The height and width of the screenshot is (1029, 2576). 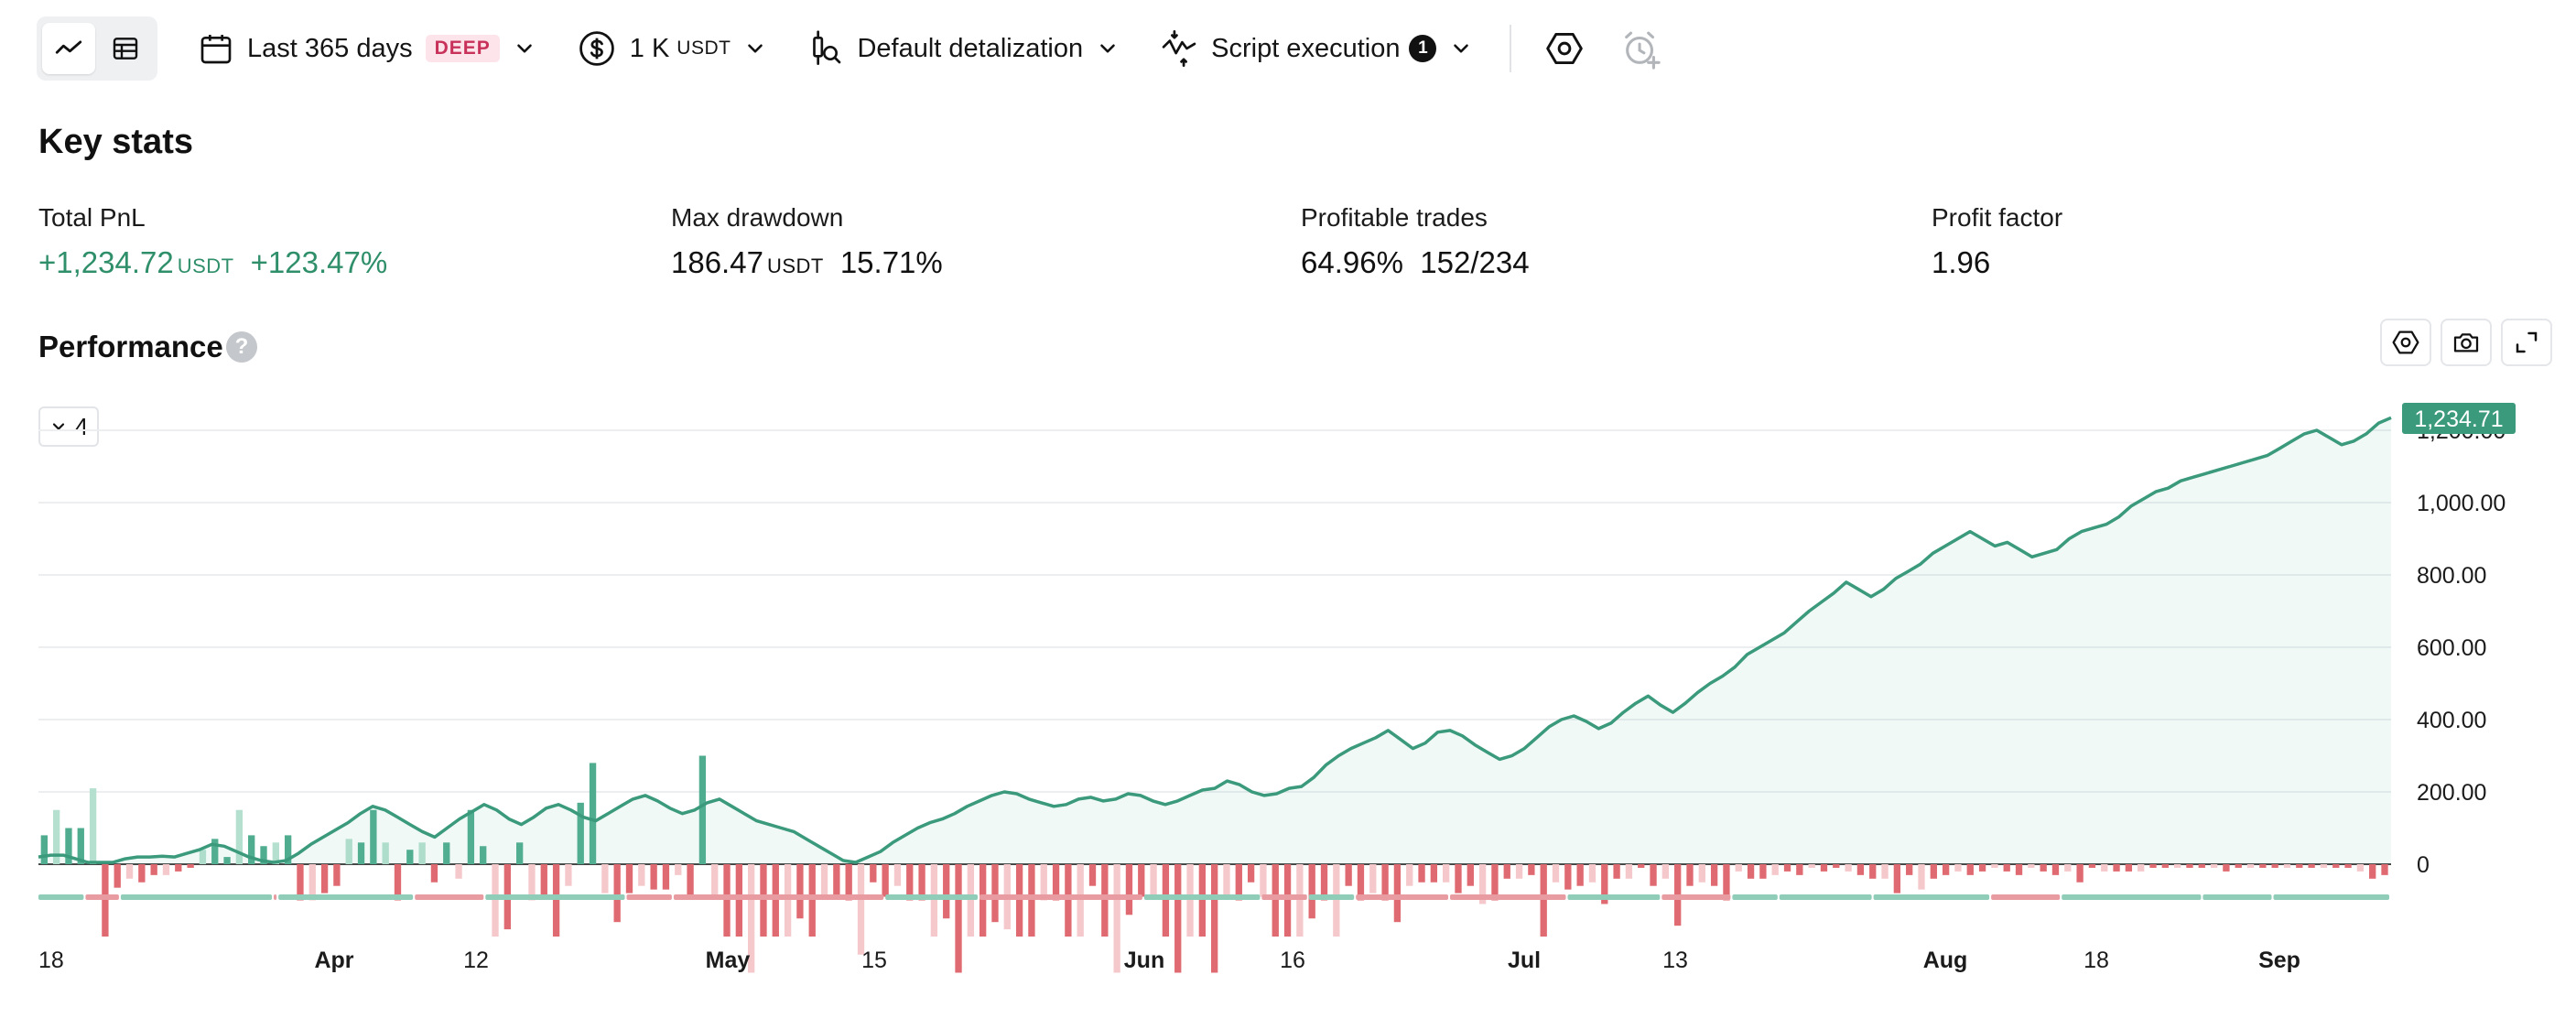 I want to click on chart-settings-button, so click(x=2406, y=342).